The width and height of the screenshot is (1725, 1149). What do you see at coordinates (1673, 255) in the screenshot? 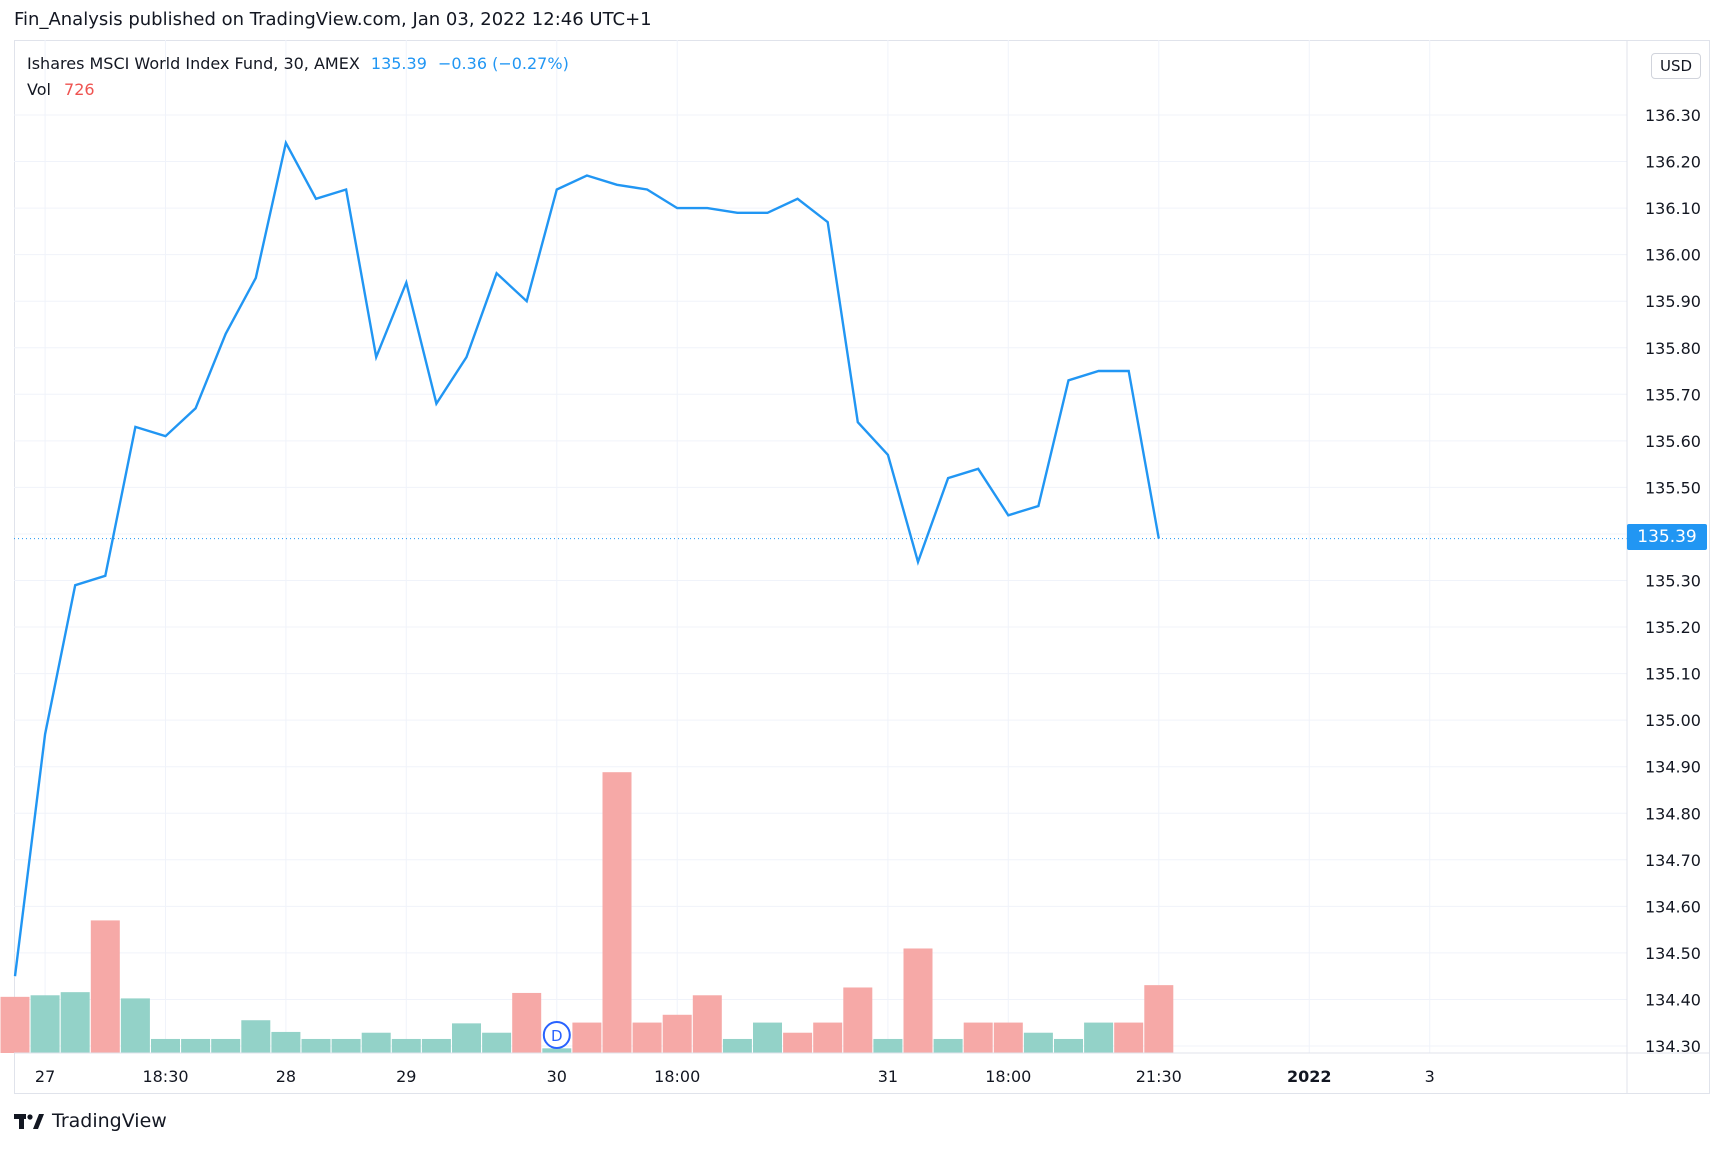
I see `price-tick-label: 136.00` at bounding box center [1673, 255].